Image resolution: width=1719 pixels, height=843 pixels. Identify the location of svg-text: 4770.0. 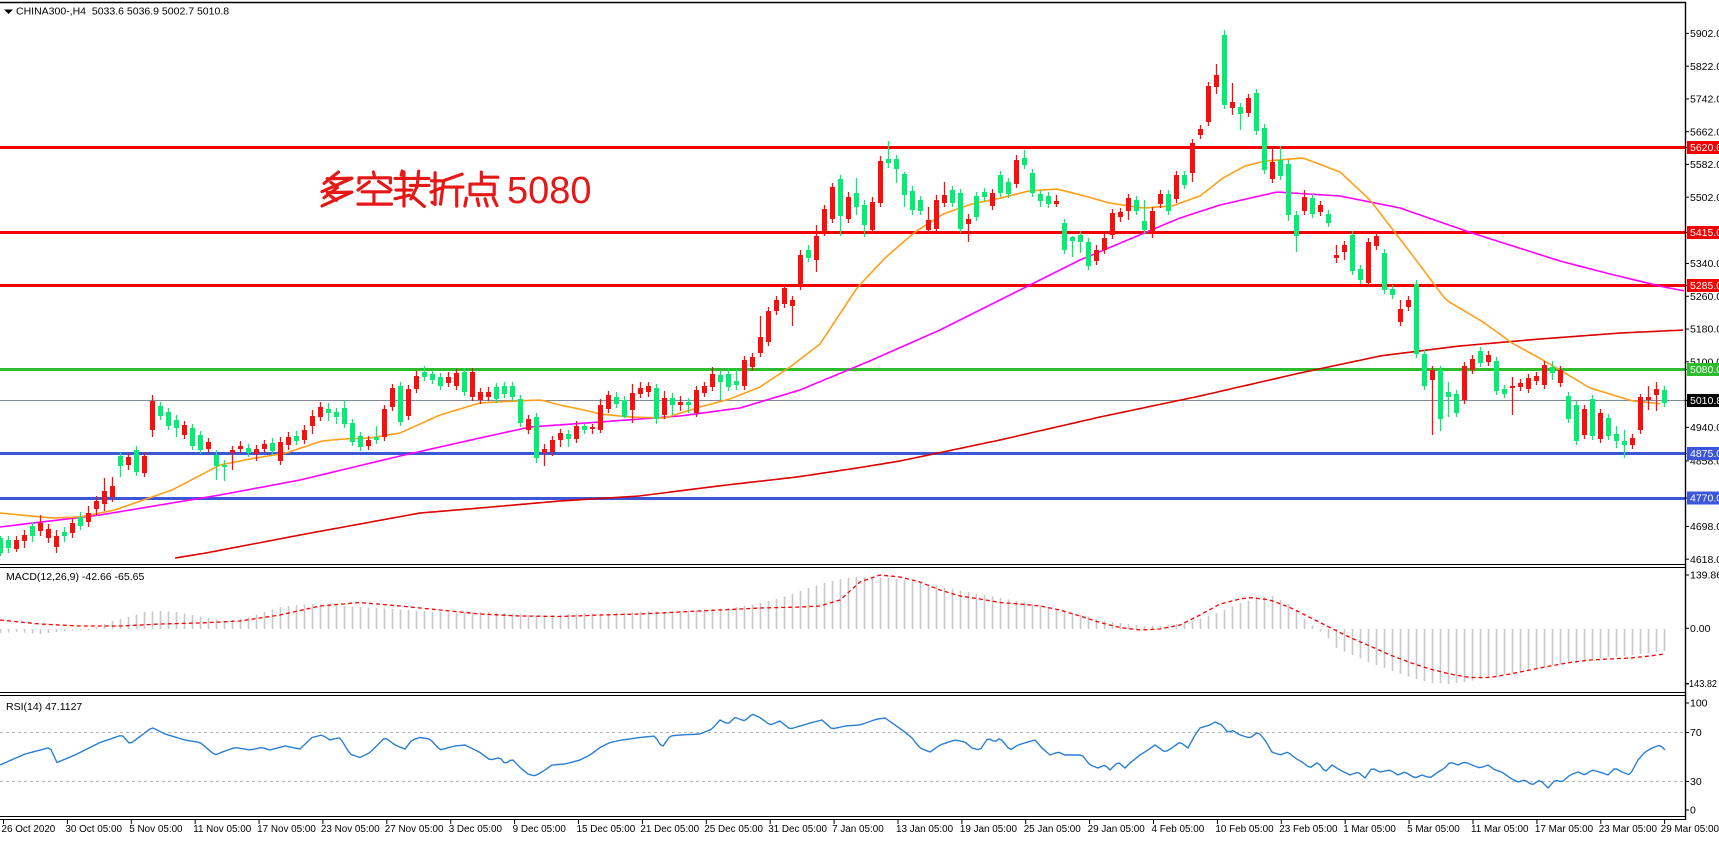
(1704, 499).